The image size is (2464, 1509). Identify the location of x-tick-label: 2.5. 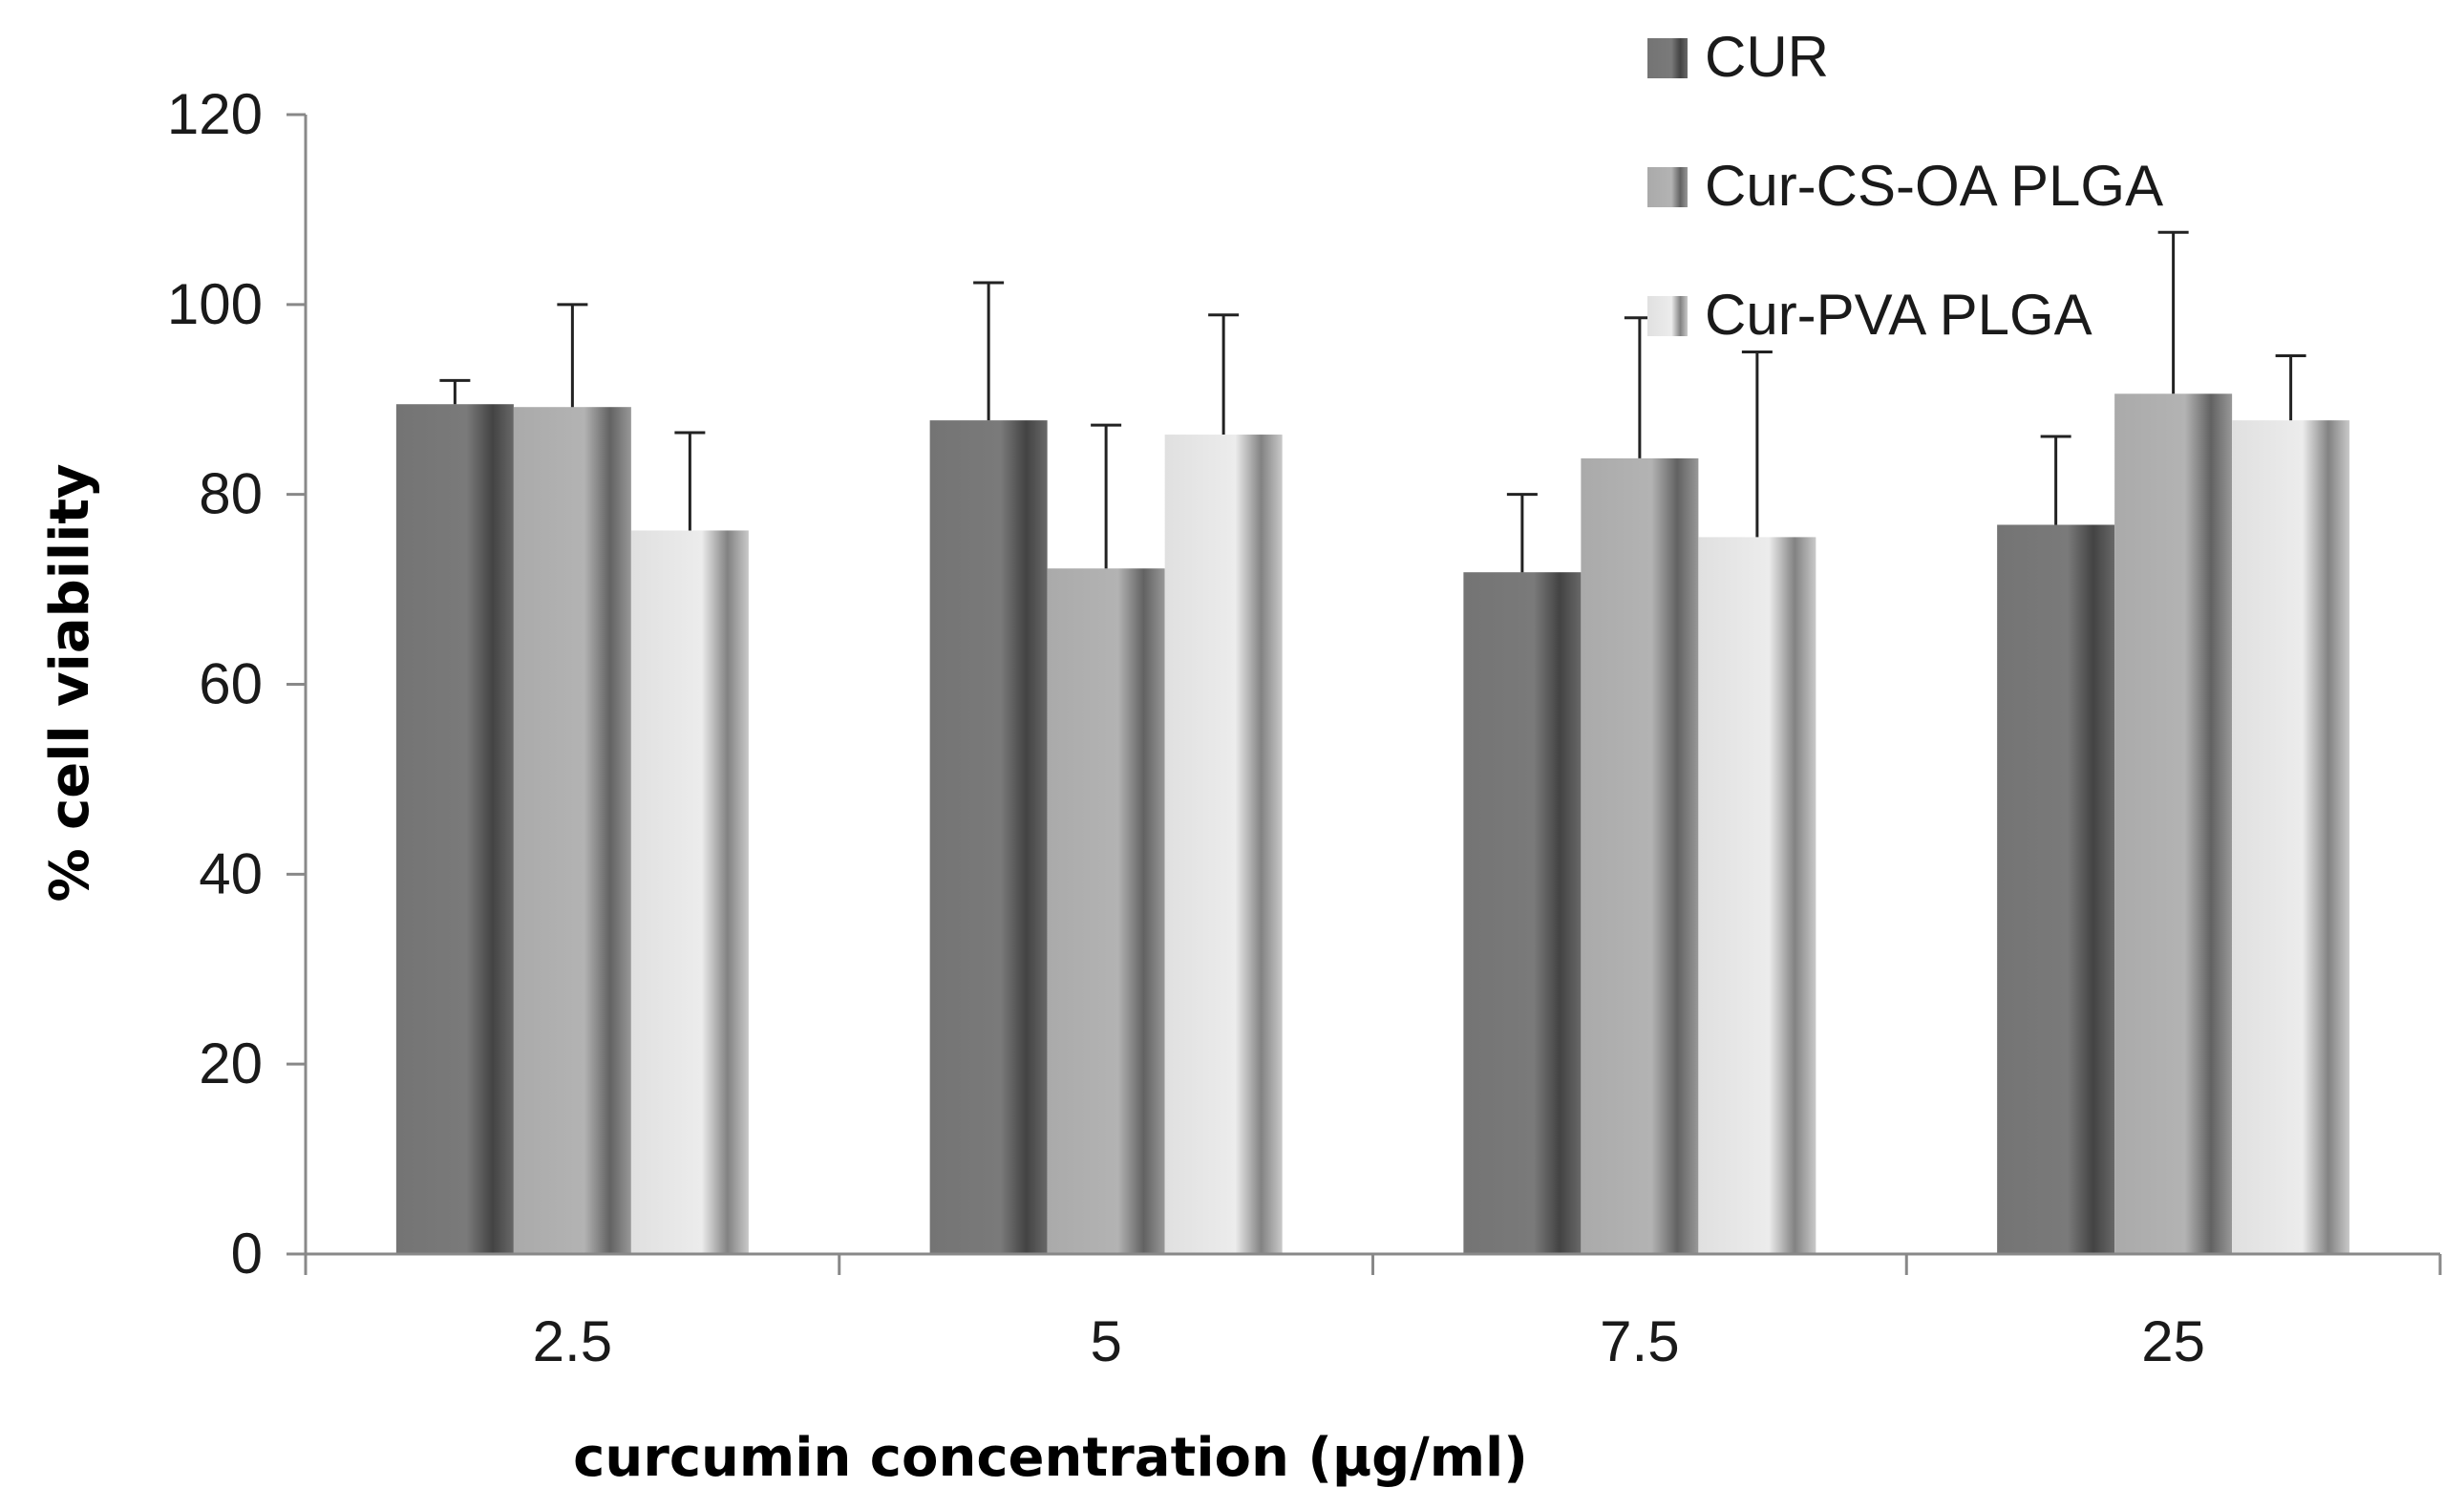
(572, 1341).